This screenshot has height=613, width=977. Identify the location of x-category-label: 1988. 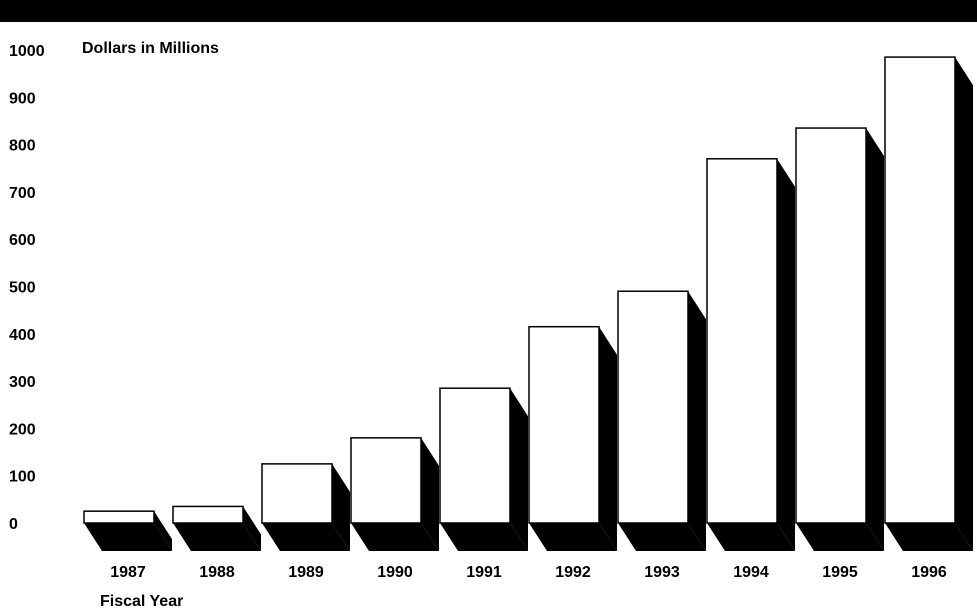
(217, 572).